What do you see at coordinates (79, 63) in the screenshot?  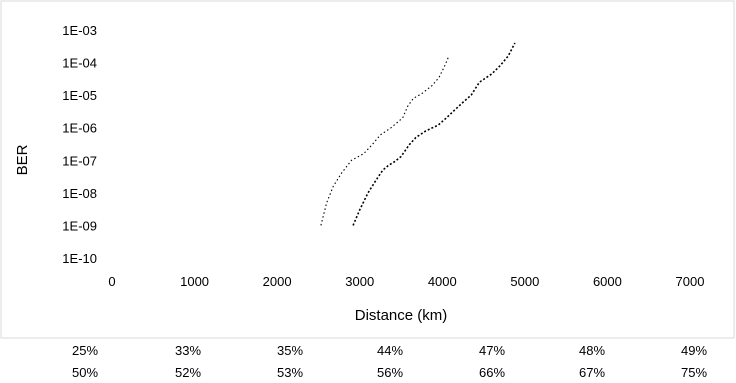 I see `y-tick-label: 1E-04` at bounding box center [79, 63].